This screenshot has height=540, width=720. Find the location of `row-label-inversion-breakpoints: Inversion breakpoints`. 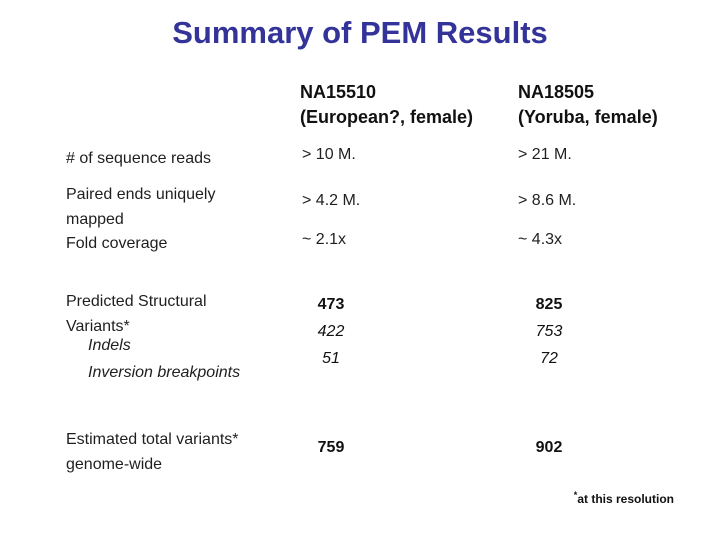

row-label-inversion-breakpoints: Inversion breakpoints is located at coordinates (164, 372).